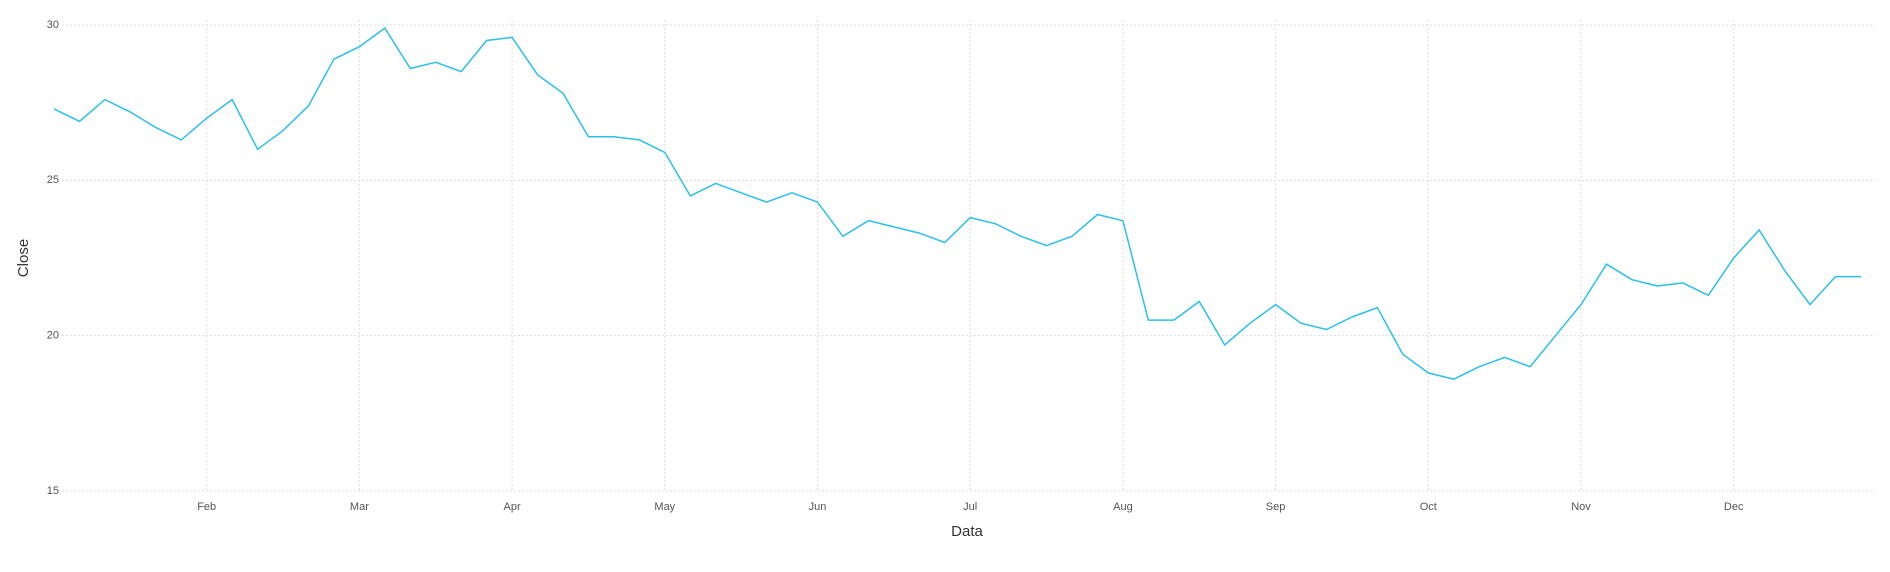 The image size is (1890, 572). I want to click on x-tick-label: Feb, so click(206, 507).